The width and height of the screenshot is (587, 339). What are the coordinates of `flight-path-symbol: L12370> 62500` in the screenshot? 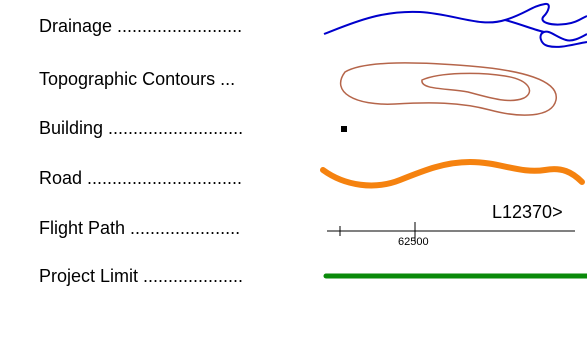 It's located at (451, 225).